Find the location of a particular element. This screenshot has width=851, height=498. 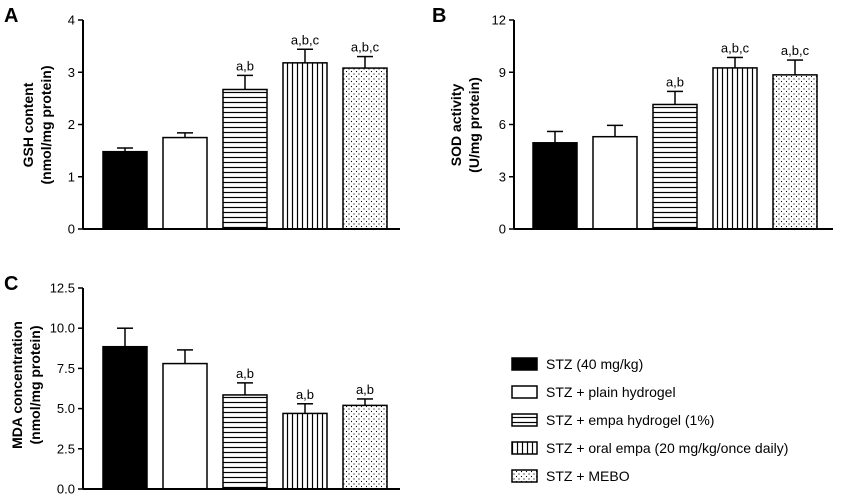

y-tick-label-c-1: 2.5 is located at coordinates (66, 448).